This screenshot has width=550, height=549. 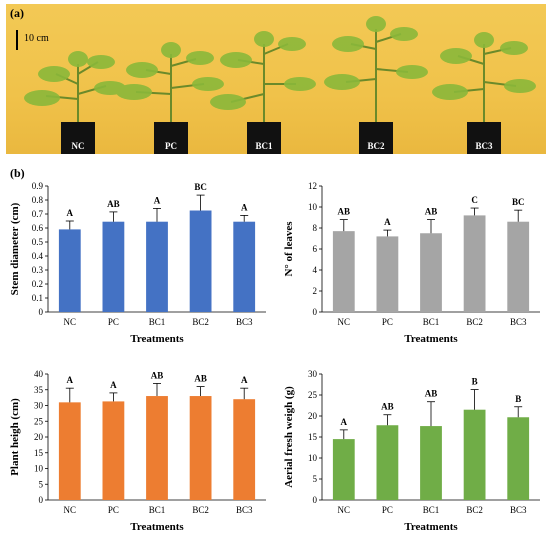 What do you see at coordinates (264, 138) in the screenshot?
I see `pot-bc1` at bounding box center [264, 138].